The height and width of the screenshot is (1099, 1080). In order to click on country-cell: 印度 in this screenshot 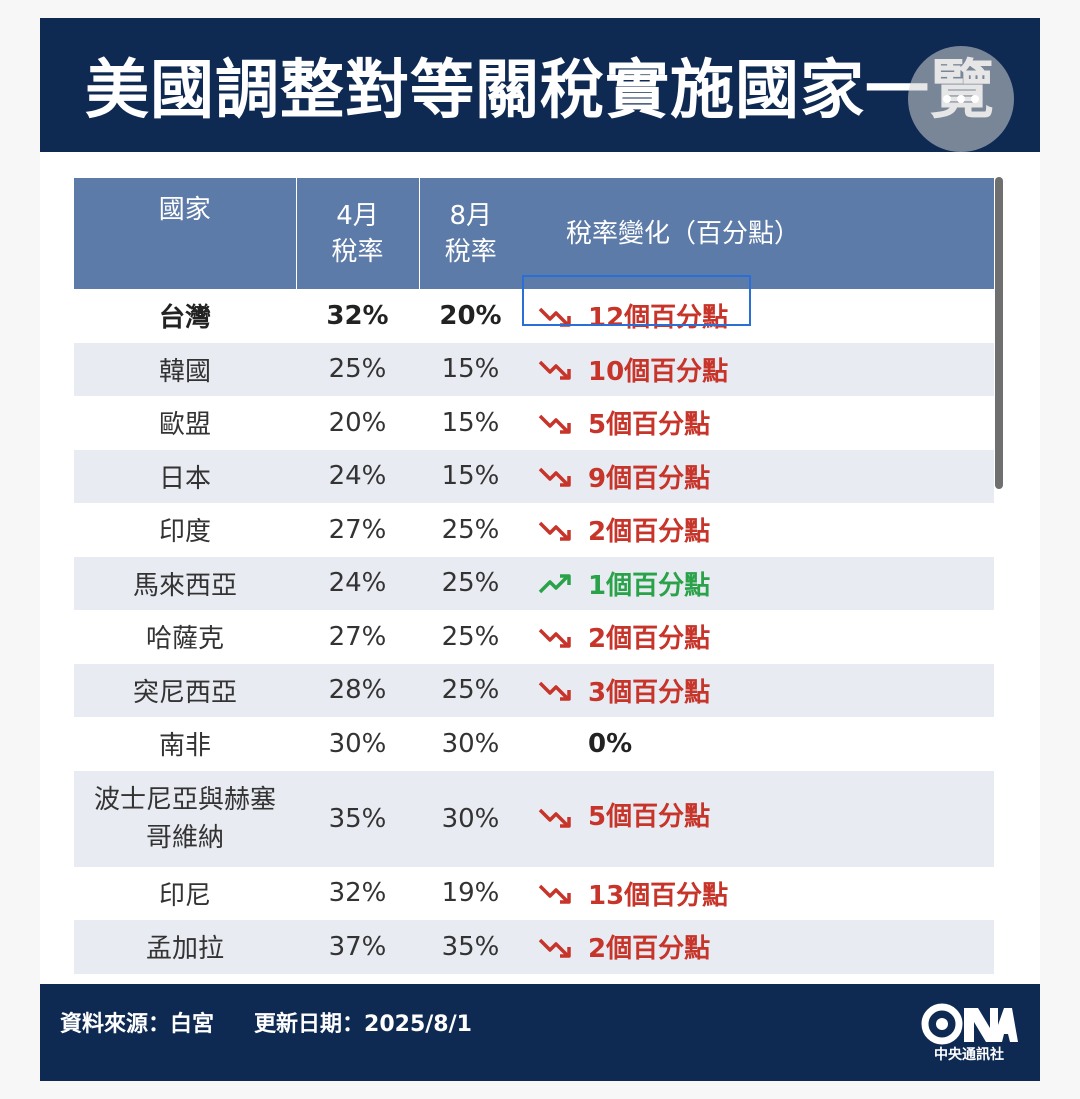, I will do `click(184, 532)`.